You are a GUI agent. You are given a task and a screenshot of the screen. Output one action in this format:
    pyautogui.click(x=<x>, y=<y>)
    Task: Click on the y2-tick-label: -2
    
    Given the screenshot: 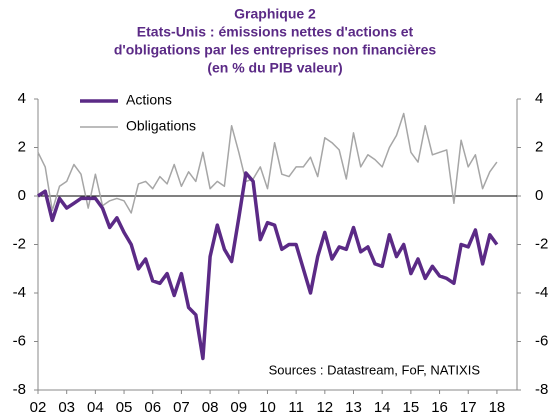 What is the action you would take?
    pyautogui.click(x=541, y=243)
    